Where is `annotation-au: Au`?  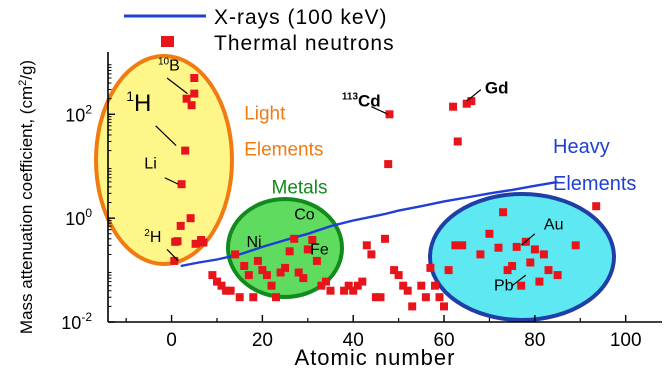
annotation-au: Au is located at coordinates (554, 225).